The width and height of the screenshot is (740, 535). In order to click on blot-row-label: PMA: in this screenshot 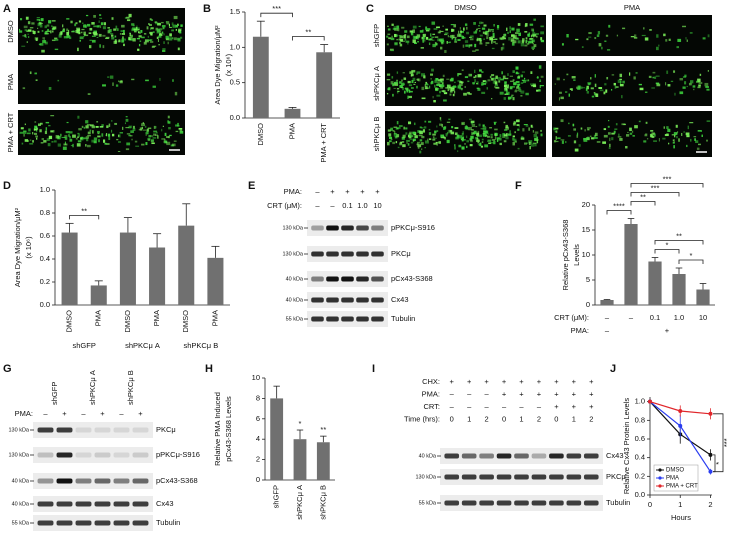, I will do `click(24, 413)`.